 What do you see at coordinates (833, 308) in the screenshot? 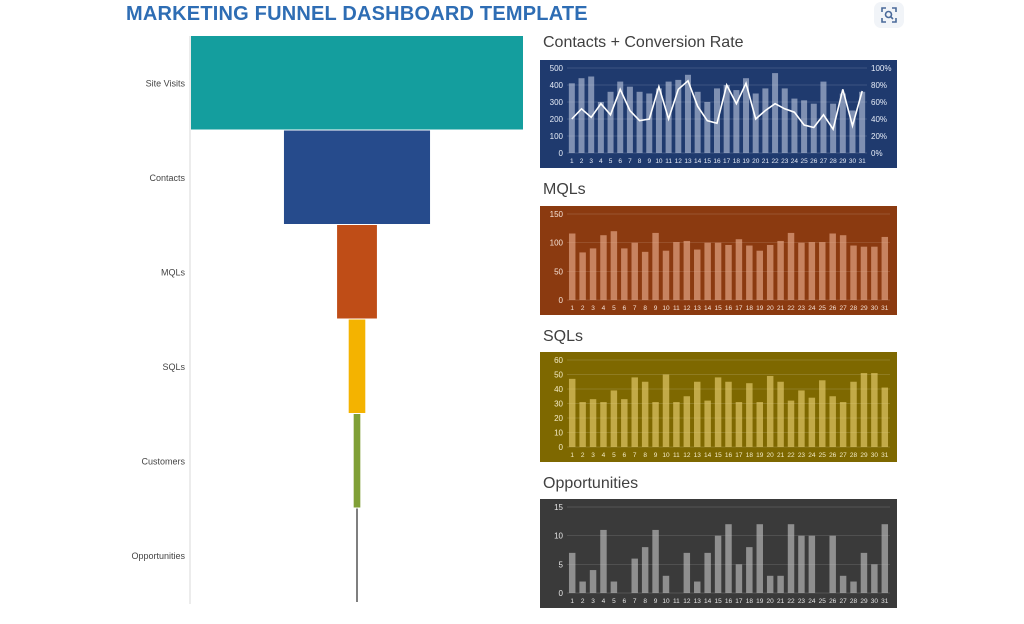
I see `x-tick-label: 26` at bounding box center [833, 308].